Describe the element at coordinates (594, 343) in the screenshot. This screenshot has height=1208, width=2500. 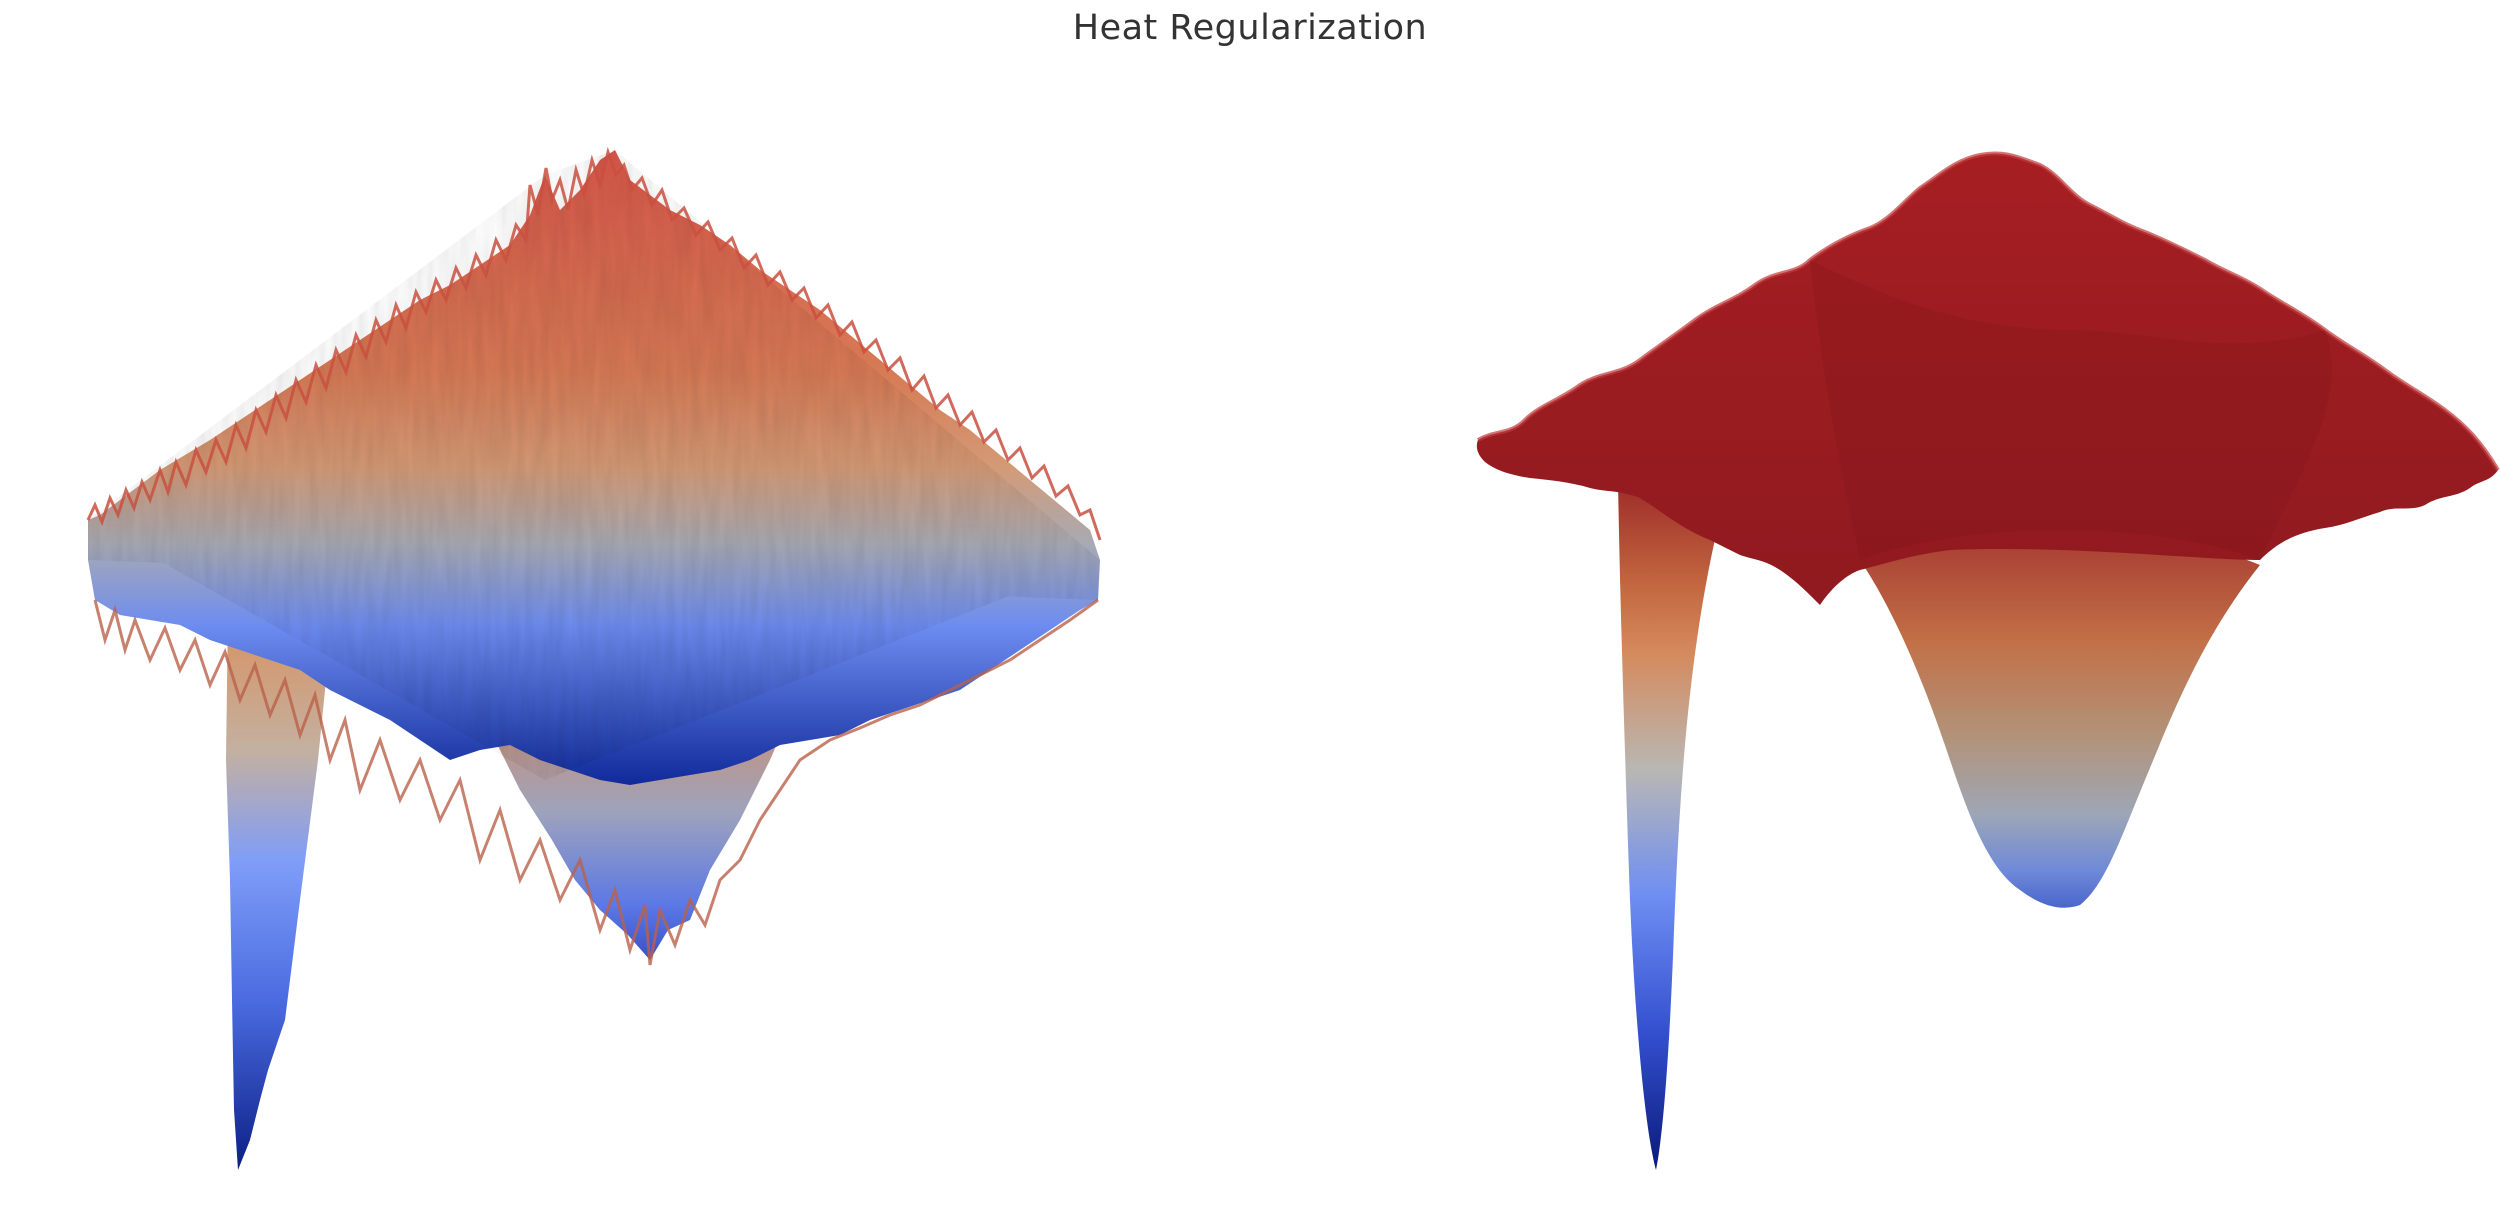
I see `noisy-ridge-spikes` at that location.